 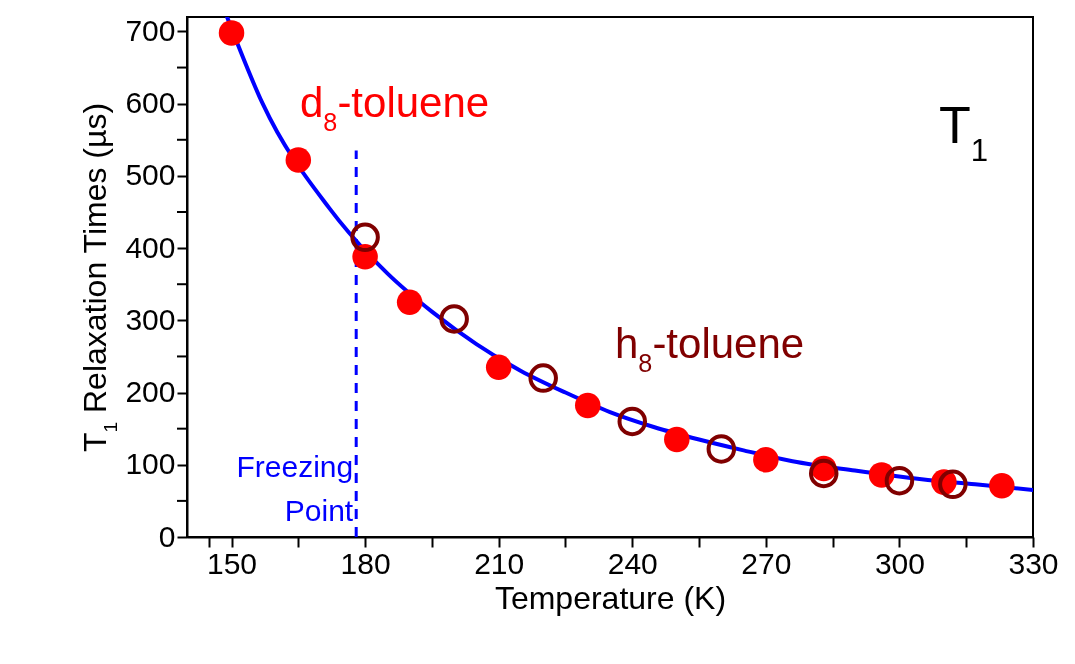 I want to click on y-tick-label: 200, so click(x=150, y=392).